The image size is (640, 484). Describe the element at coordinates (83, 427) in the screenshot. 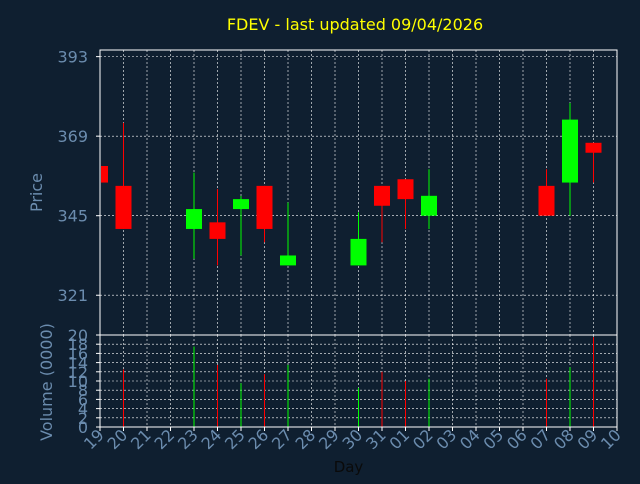

I see `volume-tick-label: 0` at that location.